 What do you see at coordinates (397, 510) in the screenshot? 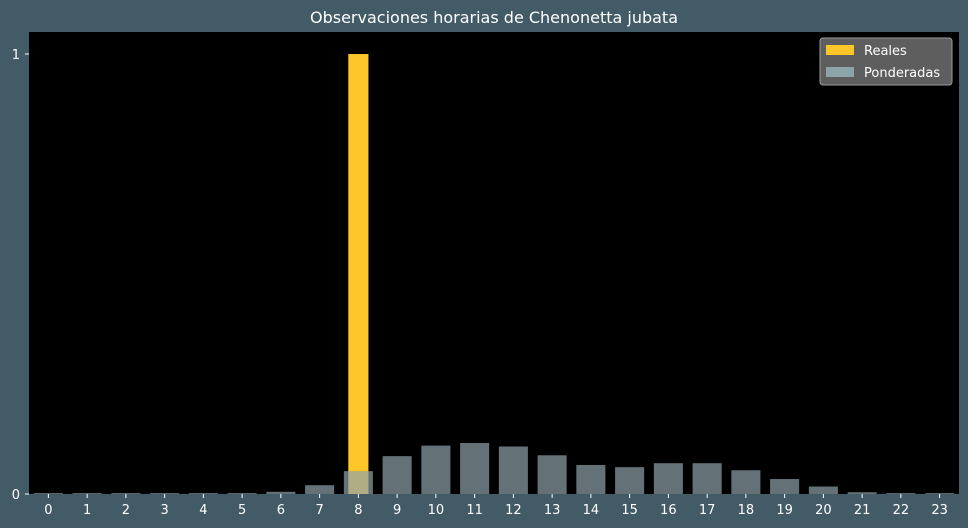
I see `x-tick-label: 9` at bounding box center [397, 510].